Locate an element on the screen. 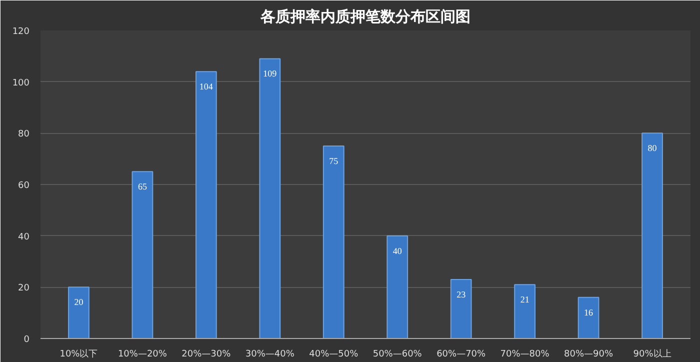 This screenshot has height=362, width=700. x-tick-label: 60%—70% is located at coordinates (461, 355).